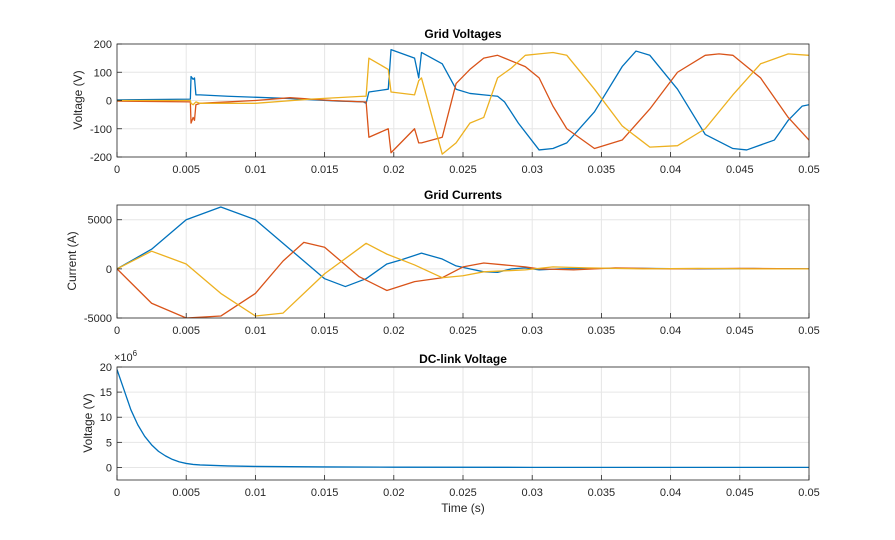 The width and height of the screenshot is (895, 540). Describe the element at coordinates (463, 331) in the screenshot. I see `grid-currents-xtick-label-5: 0.025` at that location.